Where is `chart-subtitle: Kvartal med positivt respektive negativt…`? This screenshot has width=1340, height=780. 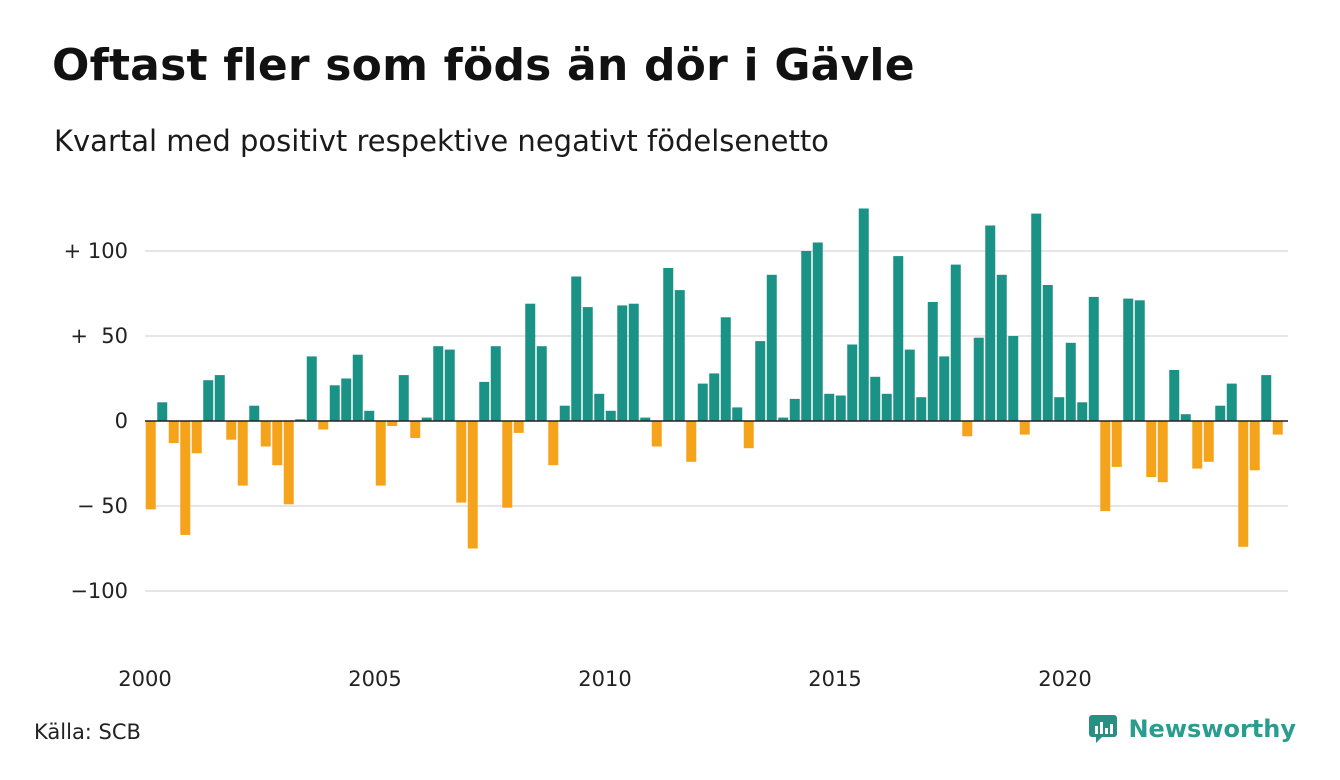 chart-subtitle: Kvartal med positivt respektive negativt… is located at coordinates (441, 141).